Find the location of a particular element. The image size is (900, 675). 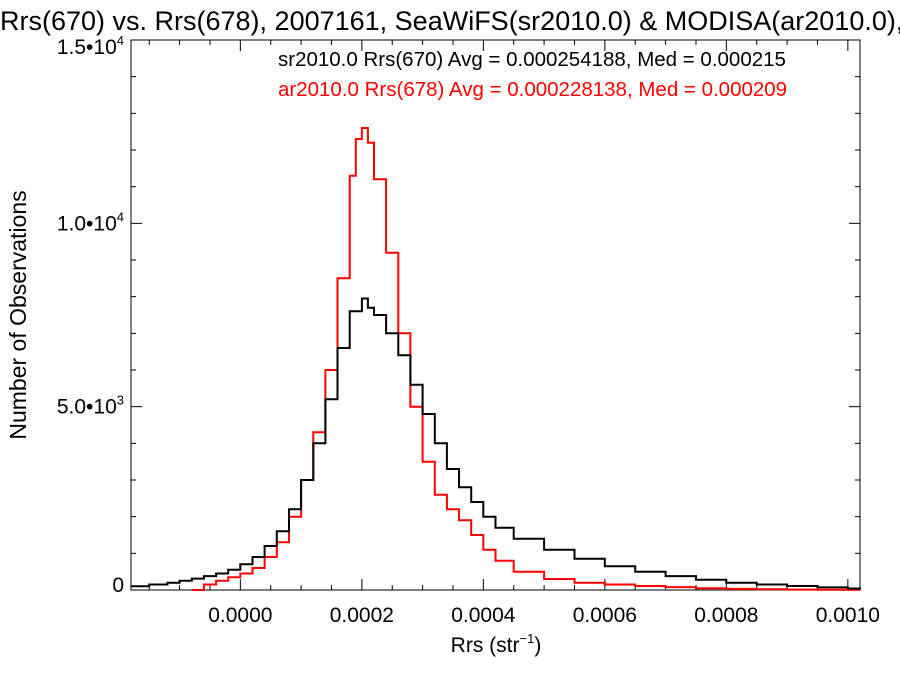

x-tick-label: 0.0000 is located at coordinates (240, 615).